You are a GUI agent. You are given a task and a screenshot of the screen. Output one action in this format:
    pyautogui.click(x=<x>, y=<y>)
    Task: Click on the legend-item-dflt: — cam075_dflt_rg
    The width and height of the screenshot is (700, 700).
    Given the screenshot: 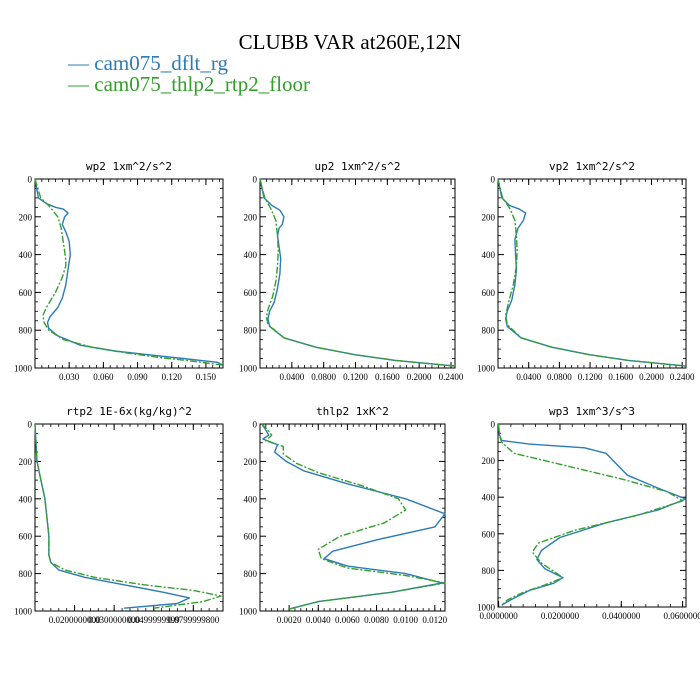 What is the action you would take?
    pyautogui.click(x=148, y=63)
    